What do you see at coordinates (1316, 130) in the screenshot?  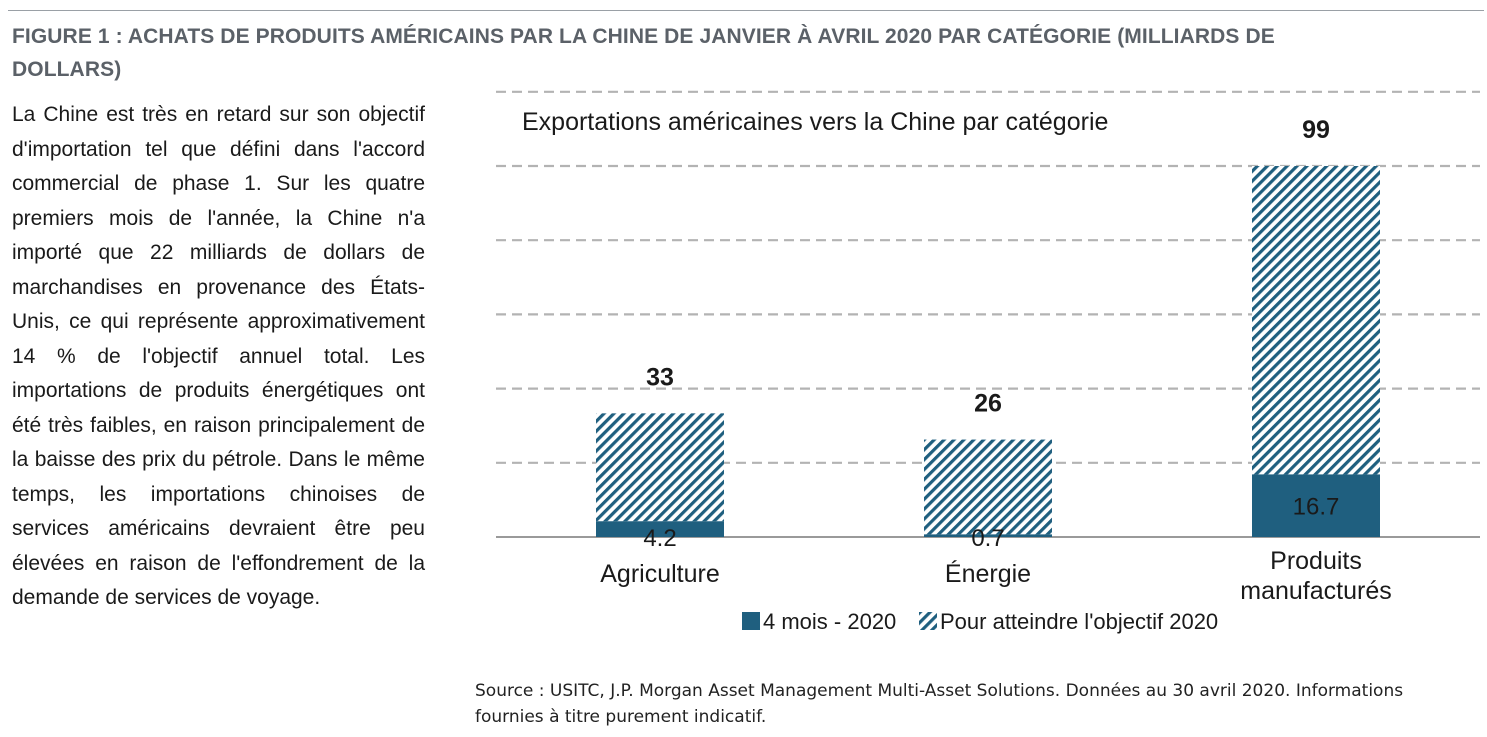 I see `total-value-label: 99` at bounding box center [1316, 130].